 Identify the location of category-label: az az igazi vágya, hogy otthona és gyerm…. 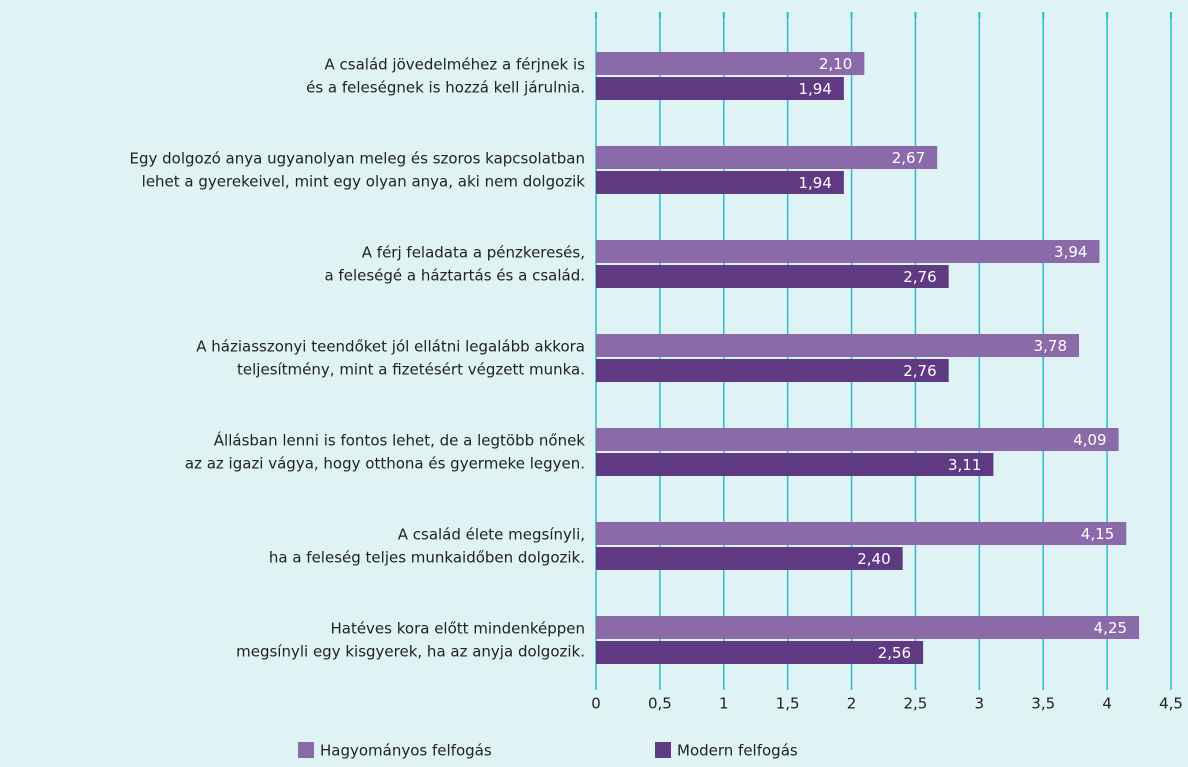
(385, 464).